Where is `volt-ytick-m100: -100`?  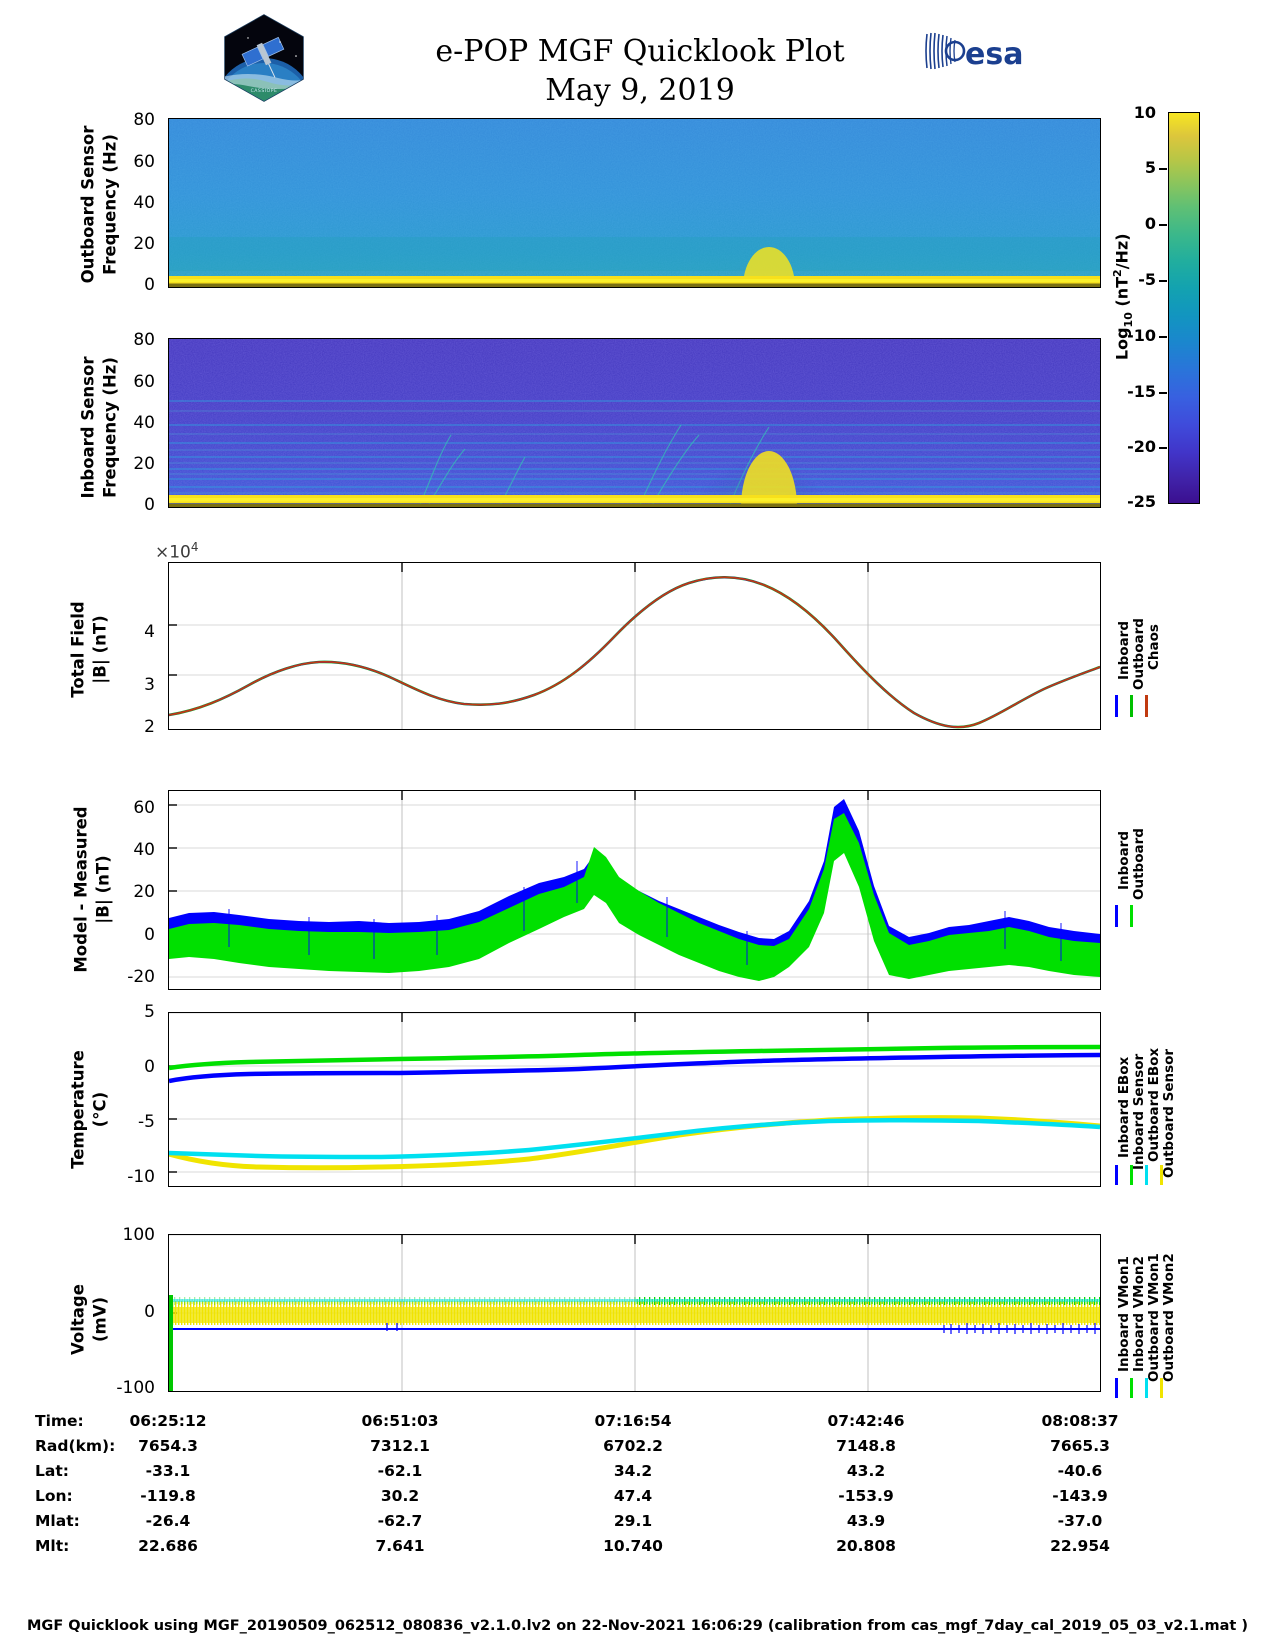 volt-ytick-m100: -100 is located at coordinates (135, 1388).